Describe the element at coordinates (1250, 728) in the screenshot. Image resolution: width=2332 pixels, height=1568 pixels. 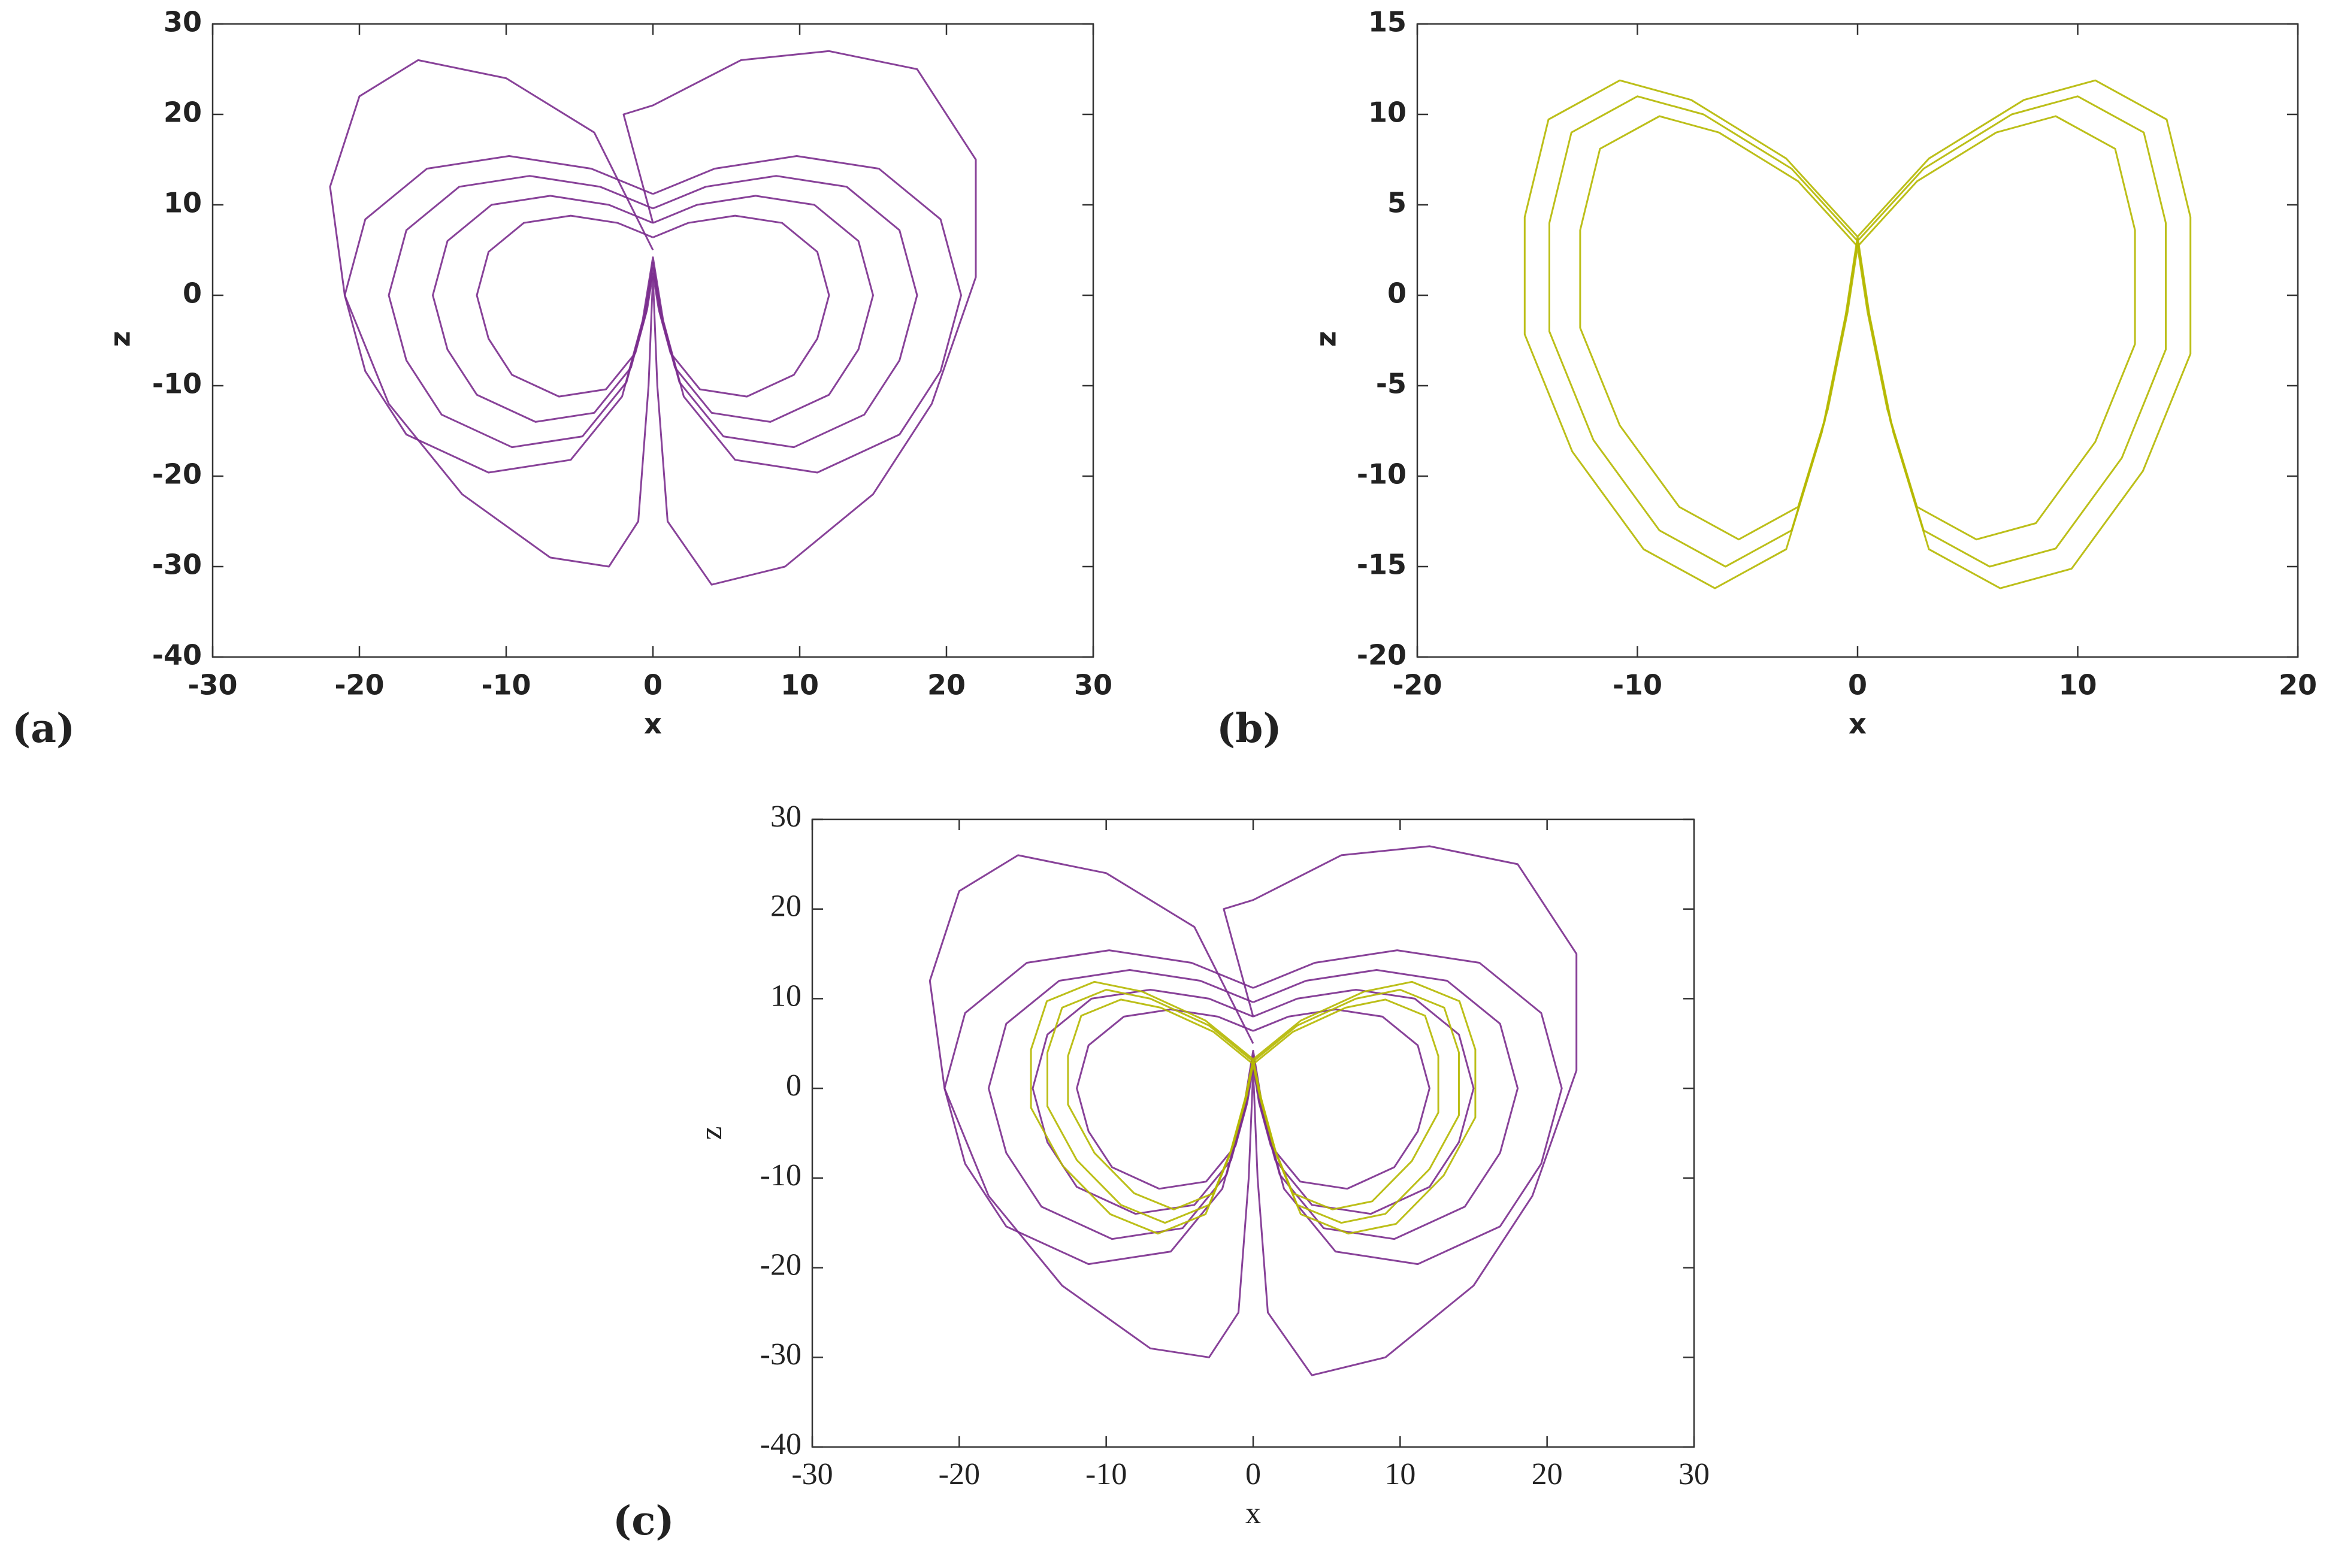
I see `panel-label: (b)` at that location.